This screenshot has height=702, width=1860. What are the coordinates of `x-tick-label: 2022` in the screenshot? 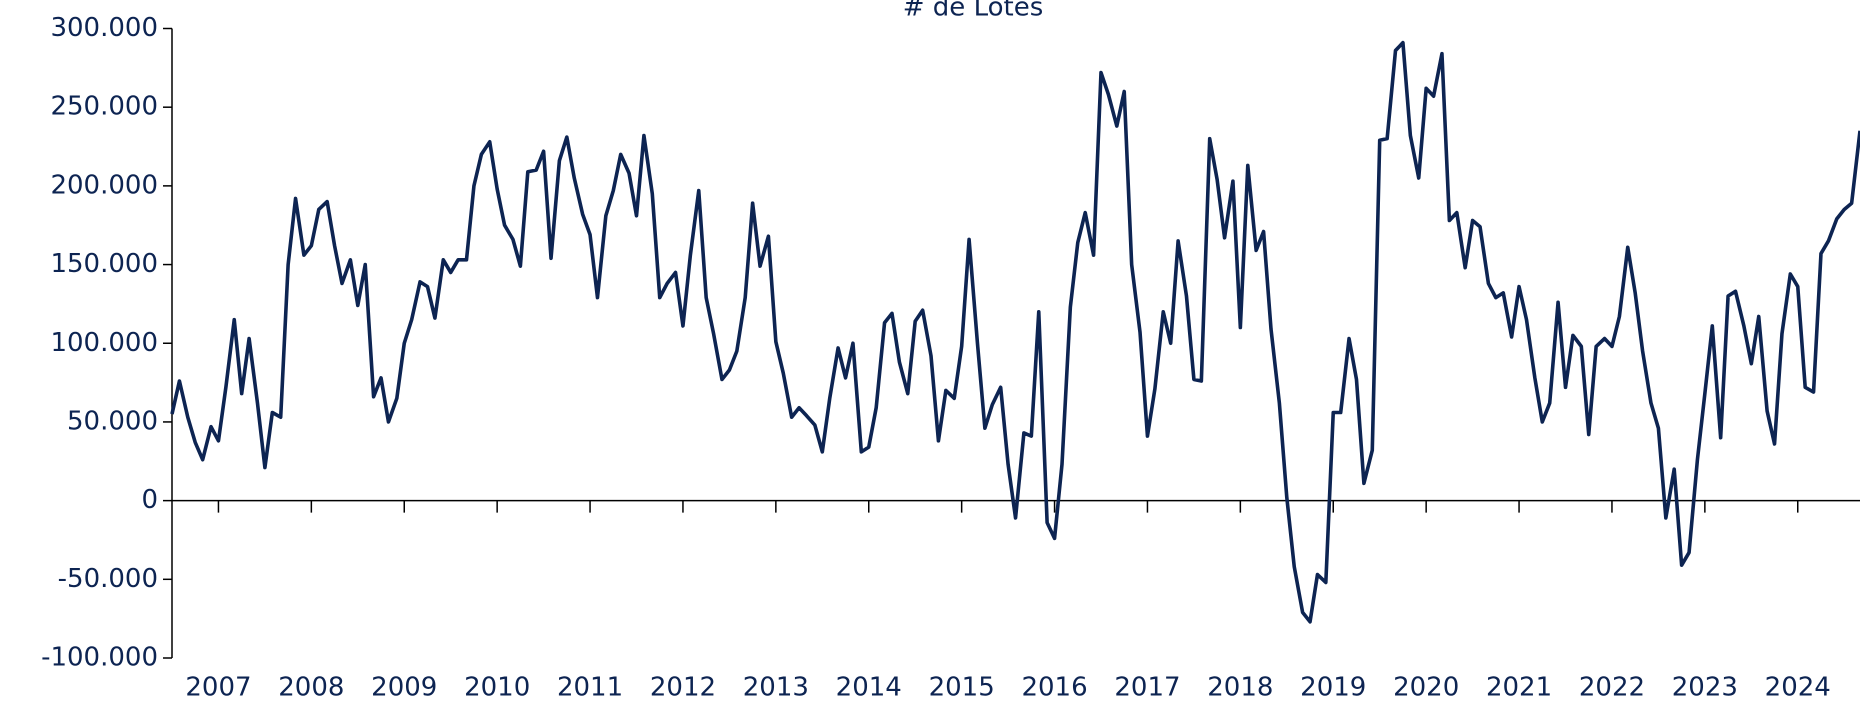 It's located at (1612, 687).